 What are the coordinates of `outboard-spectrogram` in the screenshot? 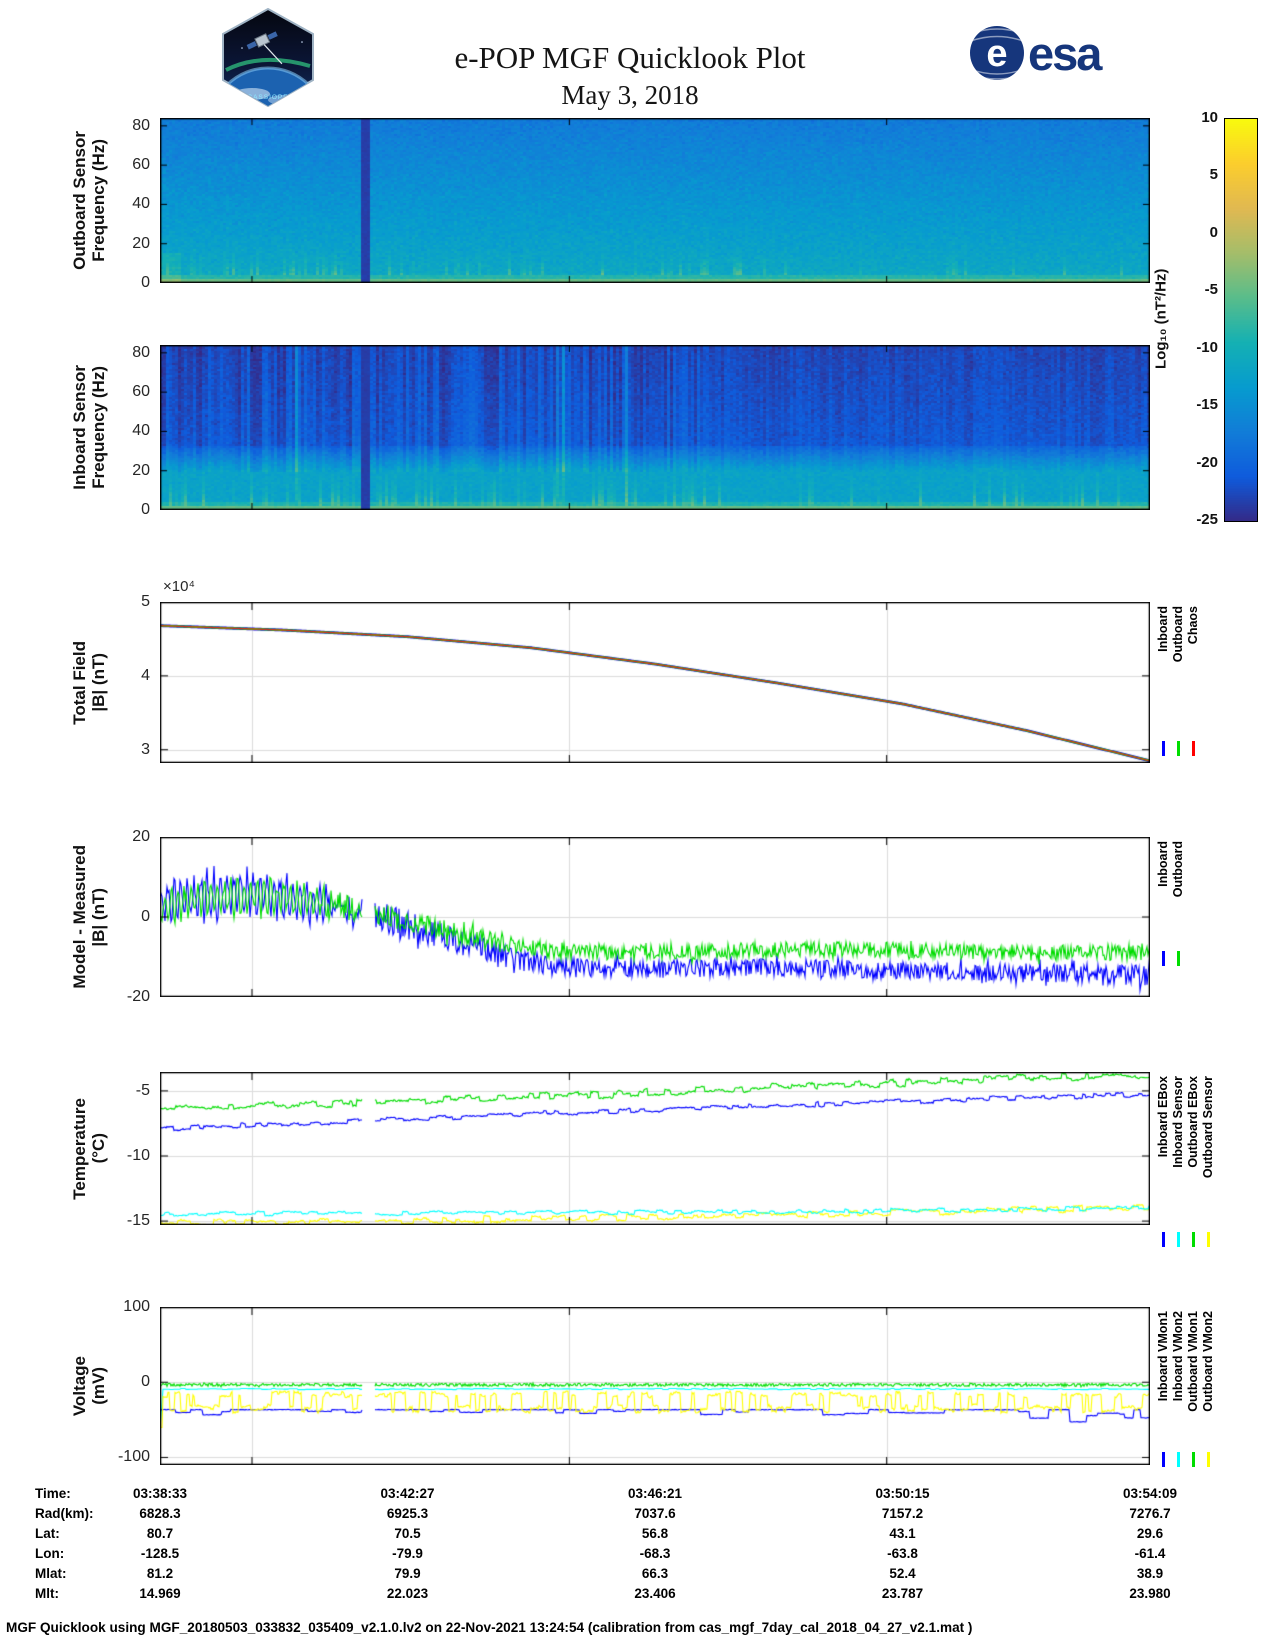 It's located at (655, 200).